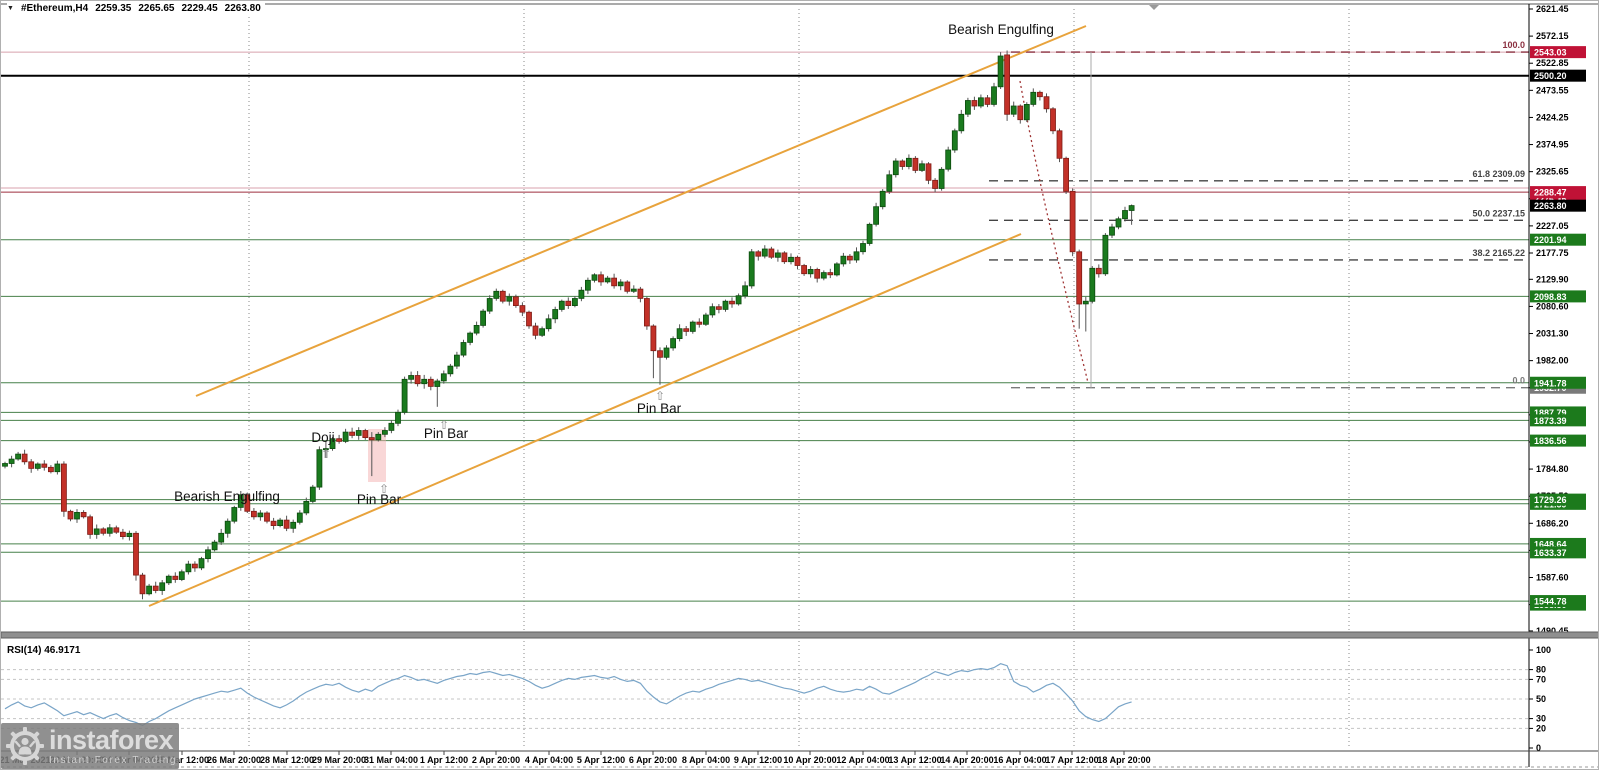 Image resolution: width=1599 pixels, height=770 pixels. What do you see at coordinates (10, 8) in the screenshot?
I see `collapse-icon: ▼` at bounding box center [10, 8].